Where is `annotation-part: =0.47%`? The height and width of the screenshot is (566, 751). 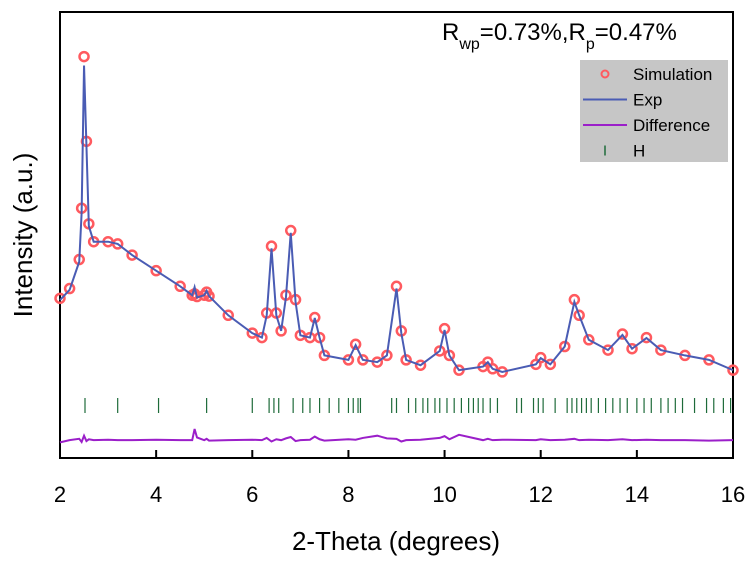 annotation-part: =0.47% is located at coordinates (636, 32).